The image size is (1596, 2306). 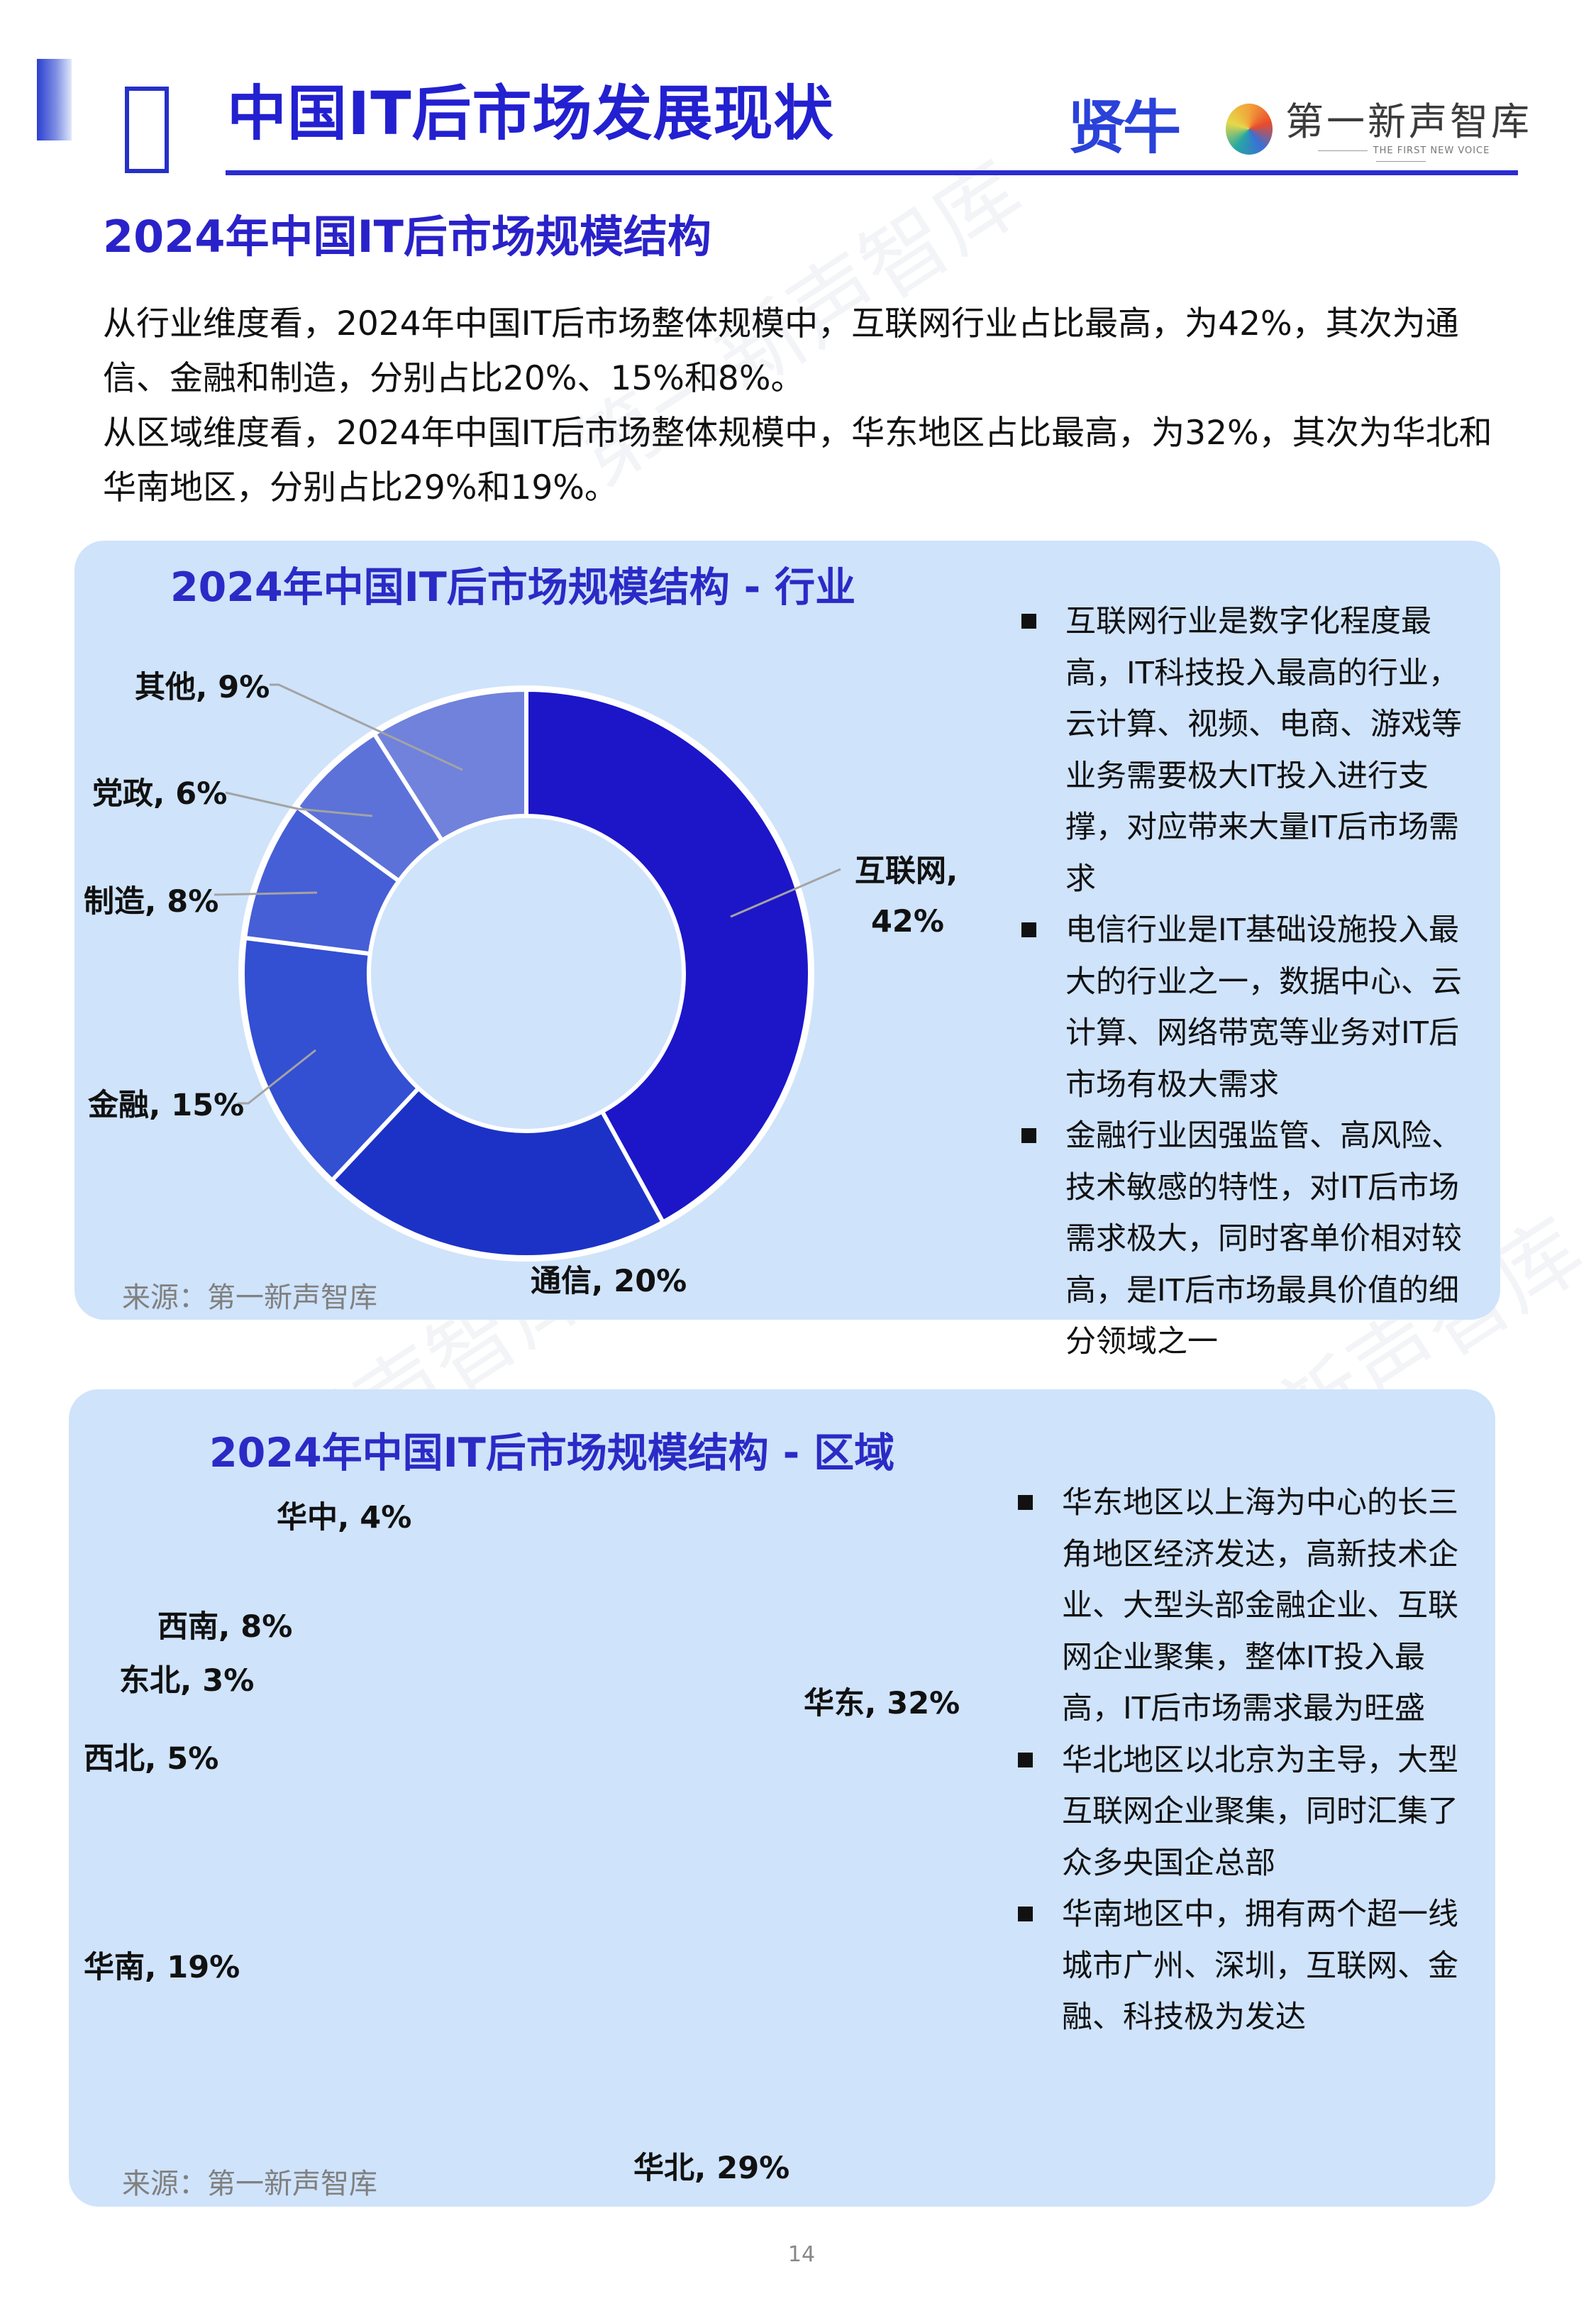 What do you see at coordinates (151, 902) in the screenshot?
I see `label-manufacturing: 制造, 8%` at bounding box center [151, 902].